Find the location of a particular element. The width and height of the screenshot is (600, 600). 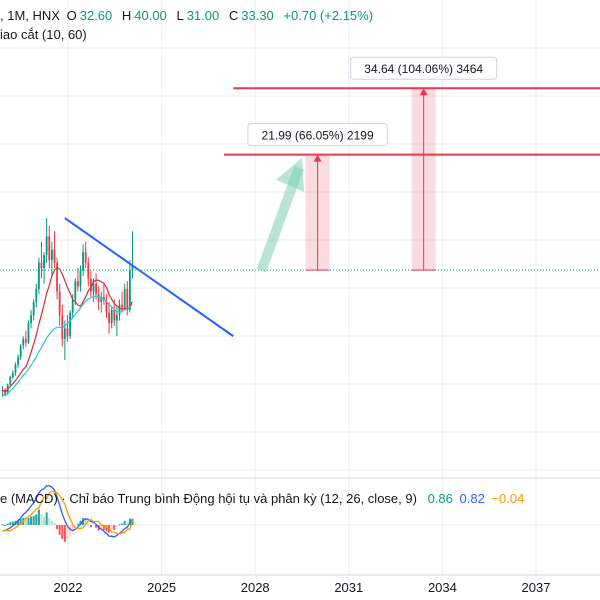

x-tick-label: 2028 is located at coordinates (255, 587).